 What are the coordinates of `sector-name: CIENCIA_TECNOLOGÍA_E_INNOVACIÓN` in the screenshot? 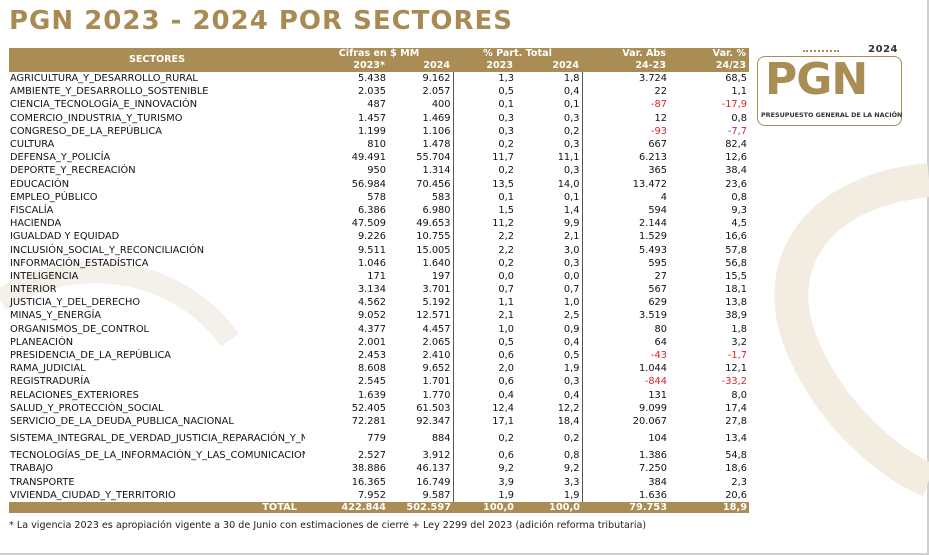 It's located at (104, 105).